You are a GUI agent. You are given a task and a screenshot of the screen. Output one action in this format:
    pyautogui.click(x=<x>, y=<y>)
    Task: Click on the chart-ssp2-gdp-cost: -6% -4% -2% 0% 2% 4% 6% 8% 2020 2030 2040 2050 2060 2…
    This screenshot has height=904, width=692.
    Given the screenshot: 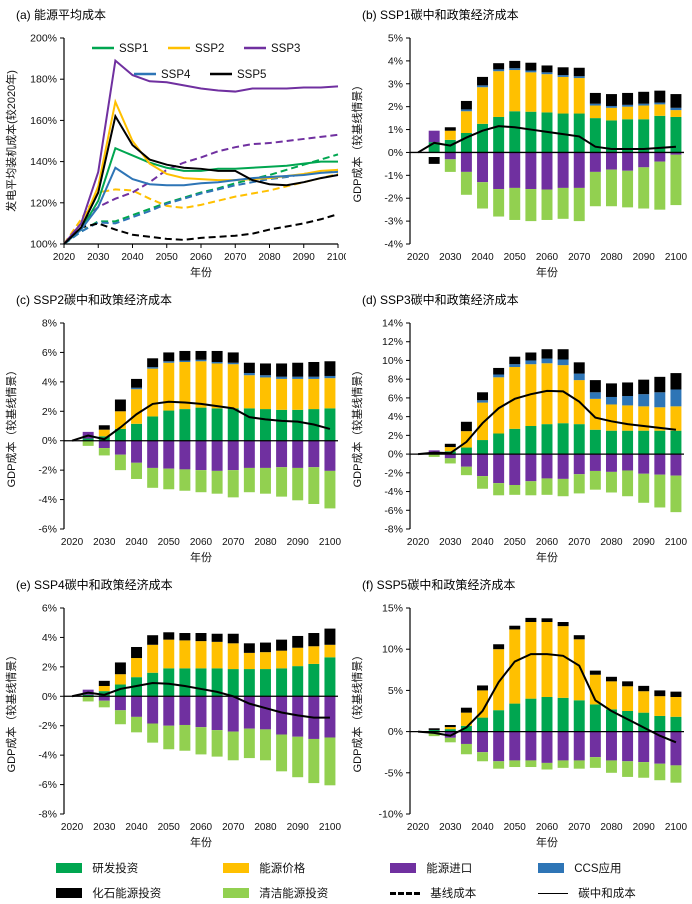 What is the action you would take?
    pyautogui.click(x=173, y=441)
    